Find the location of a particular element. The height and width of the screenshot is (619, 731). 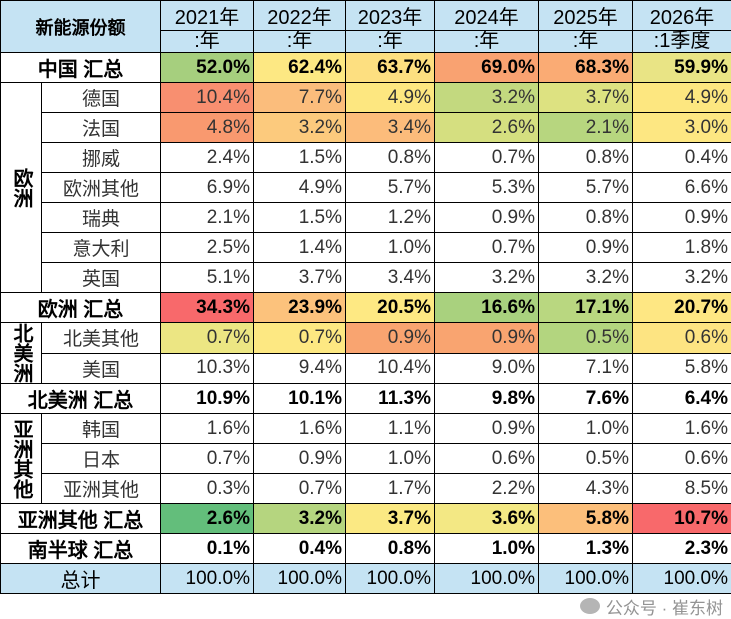

year-header: 2023年 is located at coordinates (390, 16).